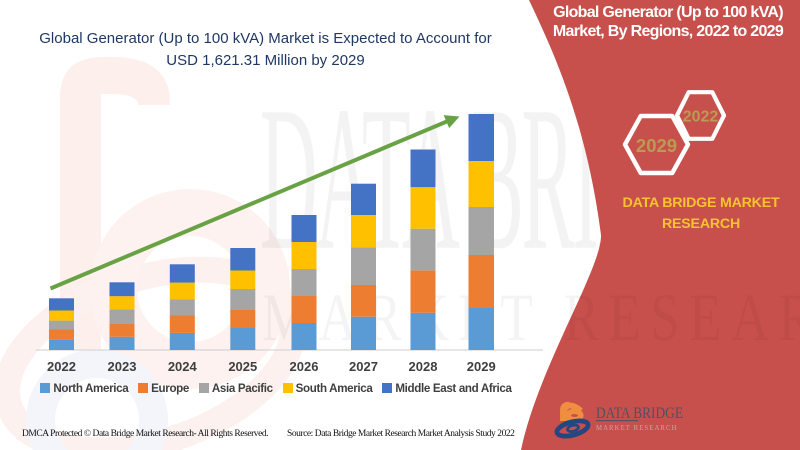 The width and height of the screenshot is (800, 450). Describe the element at coordinates (637, 428) in the screenshot. I see `svg-text: MARKET RESEARCH` at that location.